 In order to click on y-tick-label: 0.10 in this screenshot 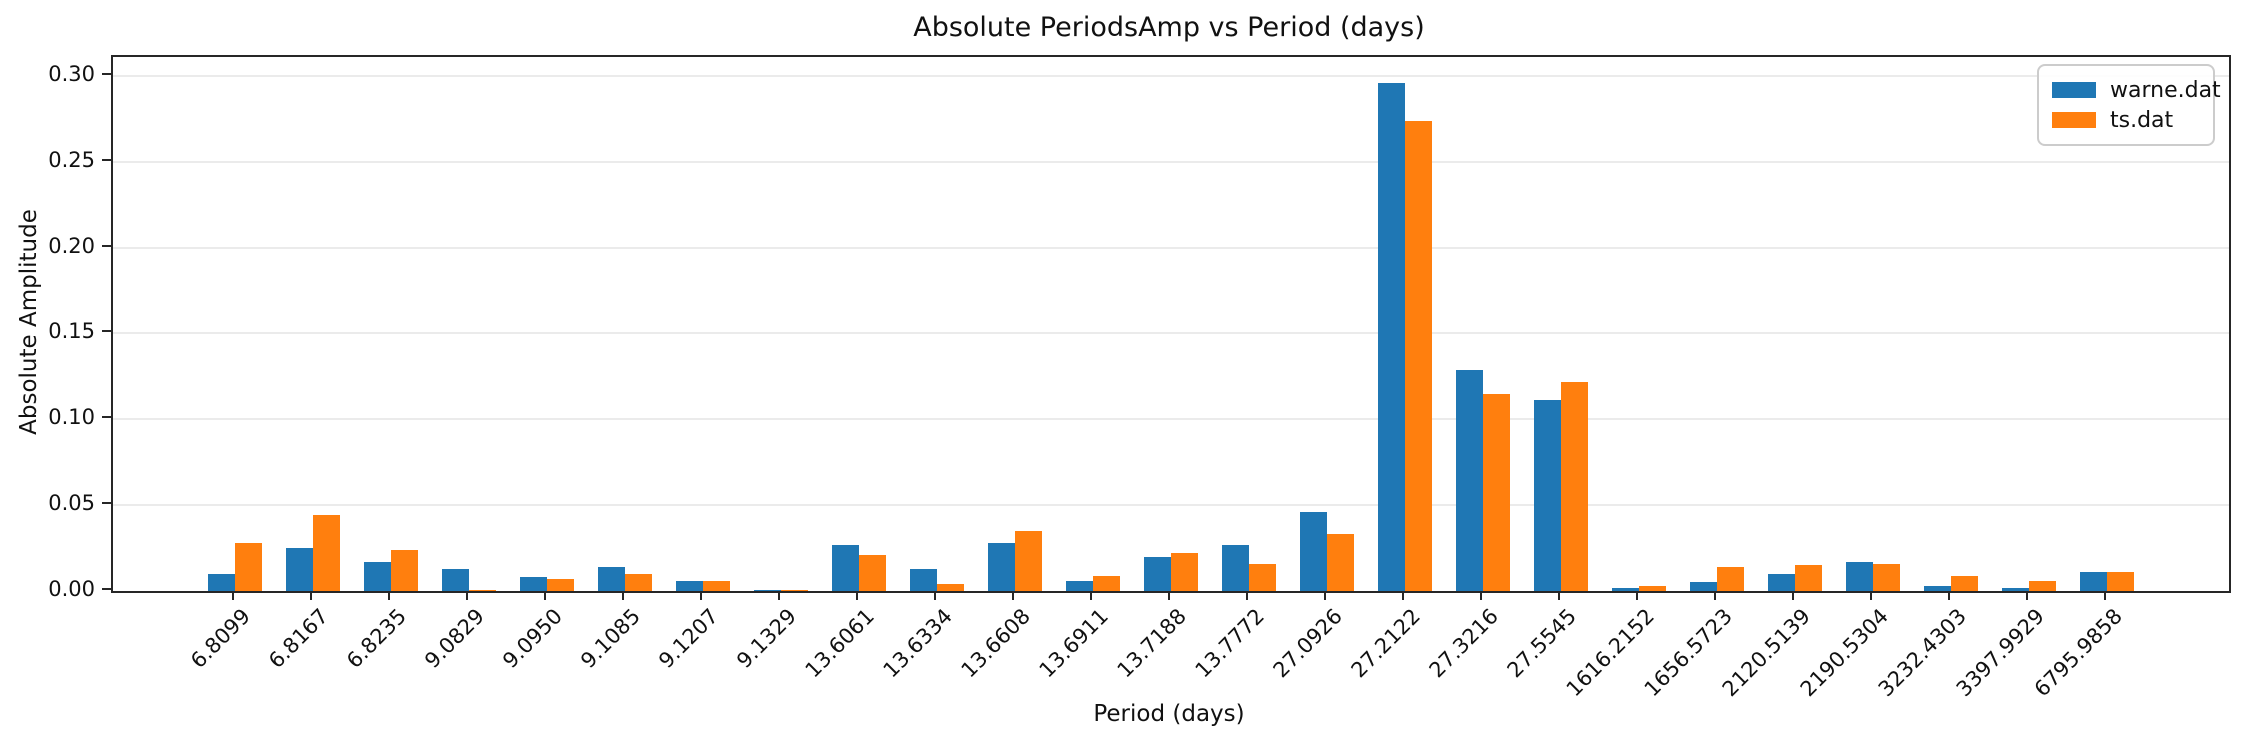, I will do `click(71, 417)`.